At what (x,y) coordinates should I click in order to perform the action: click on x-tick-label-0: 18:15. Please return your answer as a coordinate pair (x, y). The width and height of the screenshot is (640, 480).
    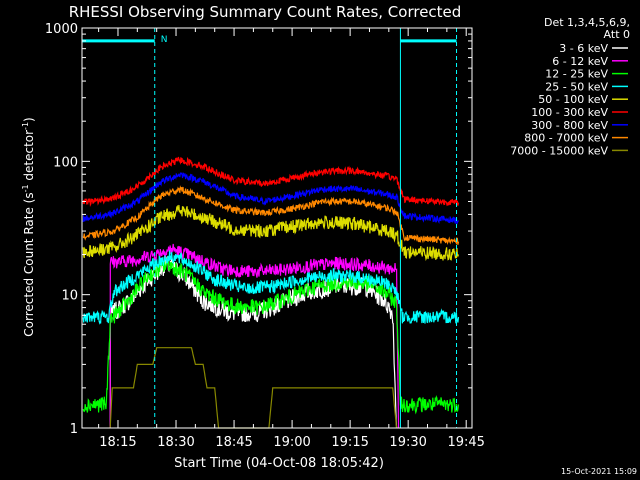
    Looking at the image, I should click on (117, 442).